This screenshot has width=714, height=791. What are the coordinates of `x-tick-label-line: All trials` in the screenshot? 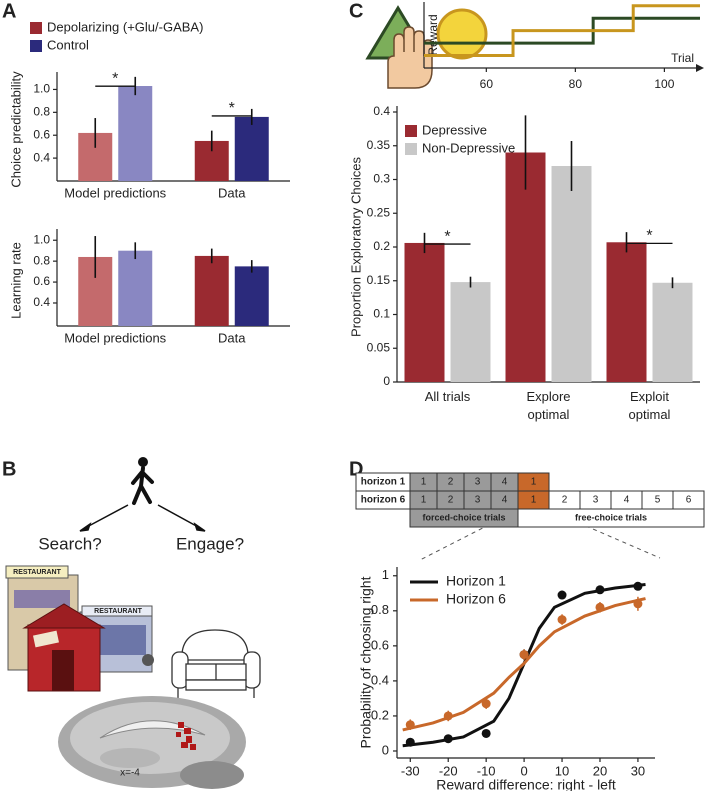 It's located at (448, 396).